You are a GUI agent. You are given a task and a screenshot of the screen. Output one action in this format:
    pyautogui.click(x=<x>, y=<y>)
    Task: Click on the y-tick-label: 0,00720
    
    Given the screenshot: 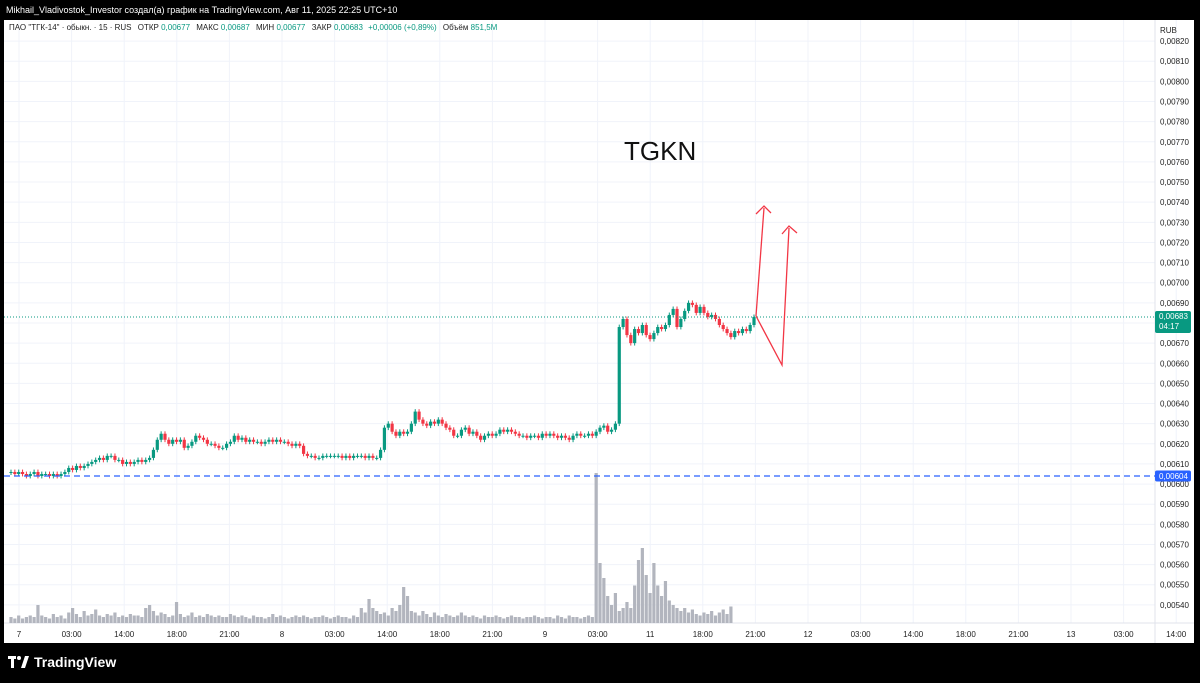 What is the action you would take?
    pyautogui.click(x=1174, y=242)
    